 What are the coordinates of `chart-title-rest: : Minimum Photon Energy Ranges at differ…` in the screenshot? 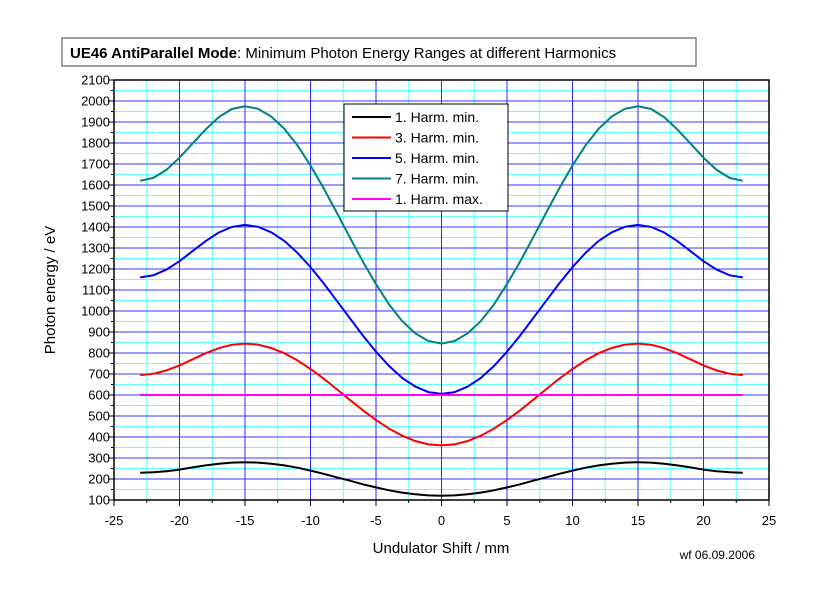 It's located at (426, 53).